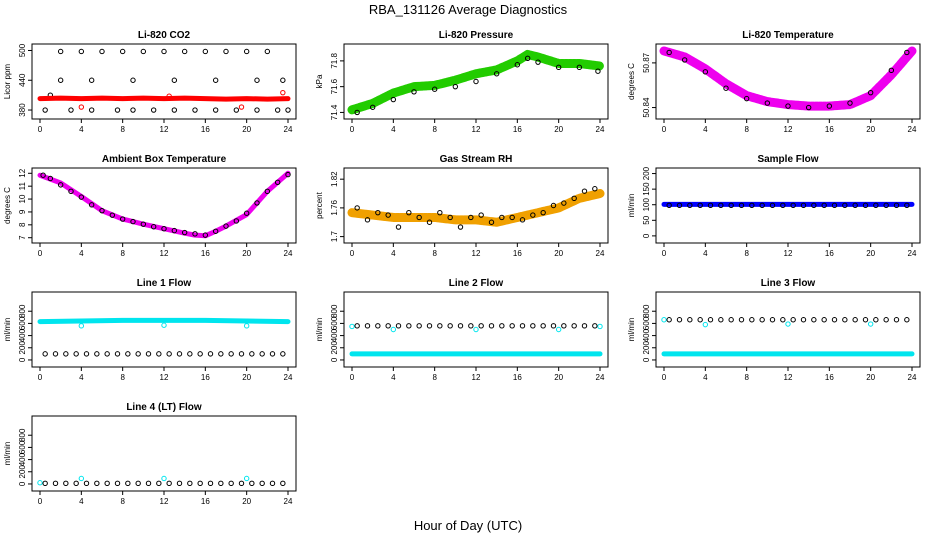 This screenshot has width=936, height=540. I want to click on y-tick-label: 50.84, so click(646, 107).